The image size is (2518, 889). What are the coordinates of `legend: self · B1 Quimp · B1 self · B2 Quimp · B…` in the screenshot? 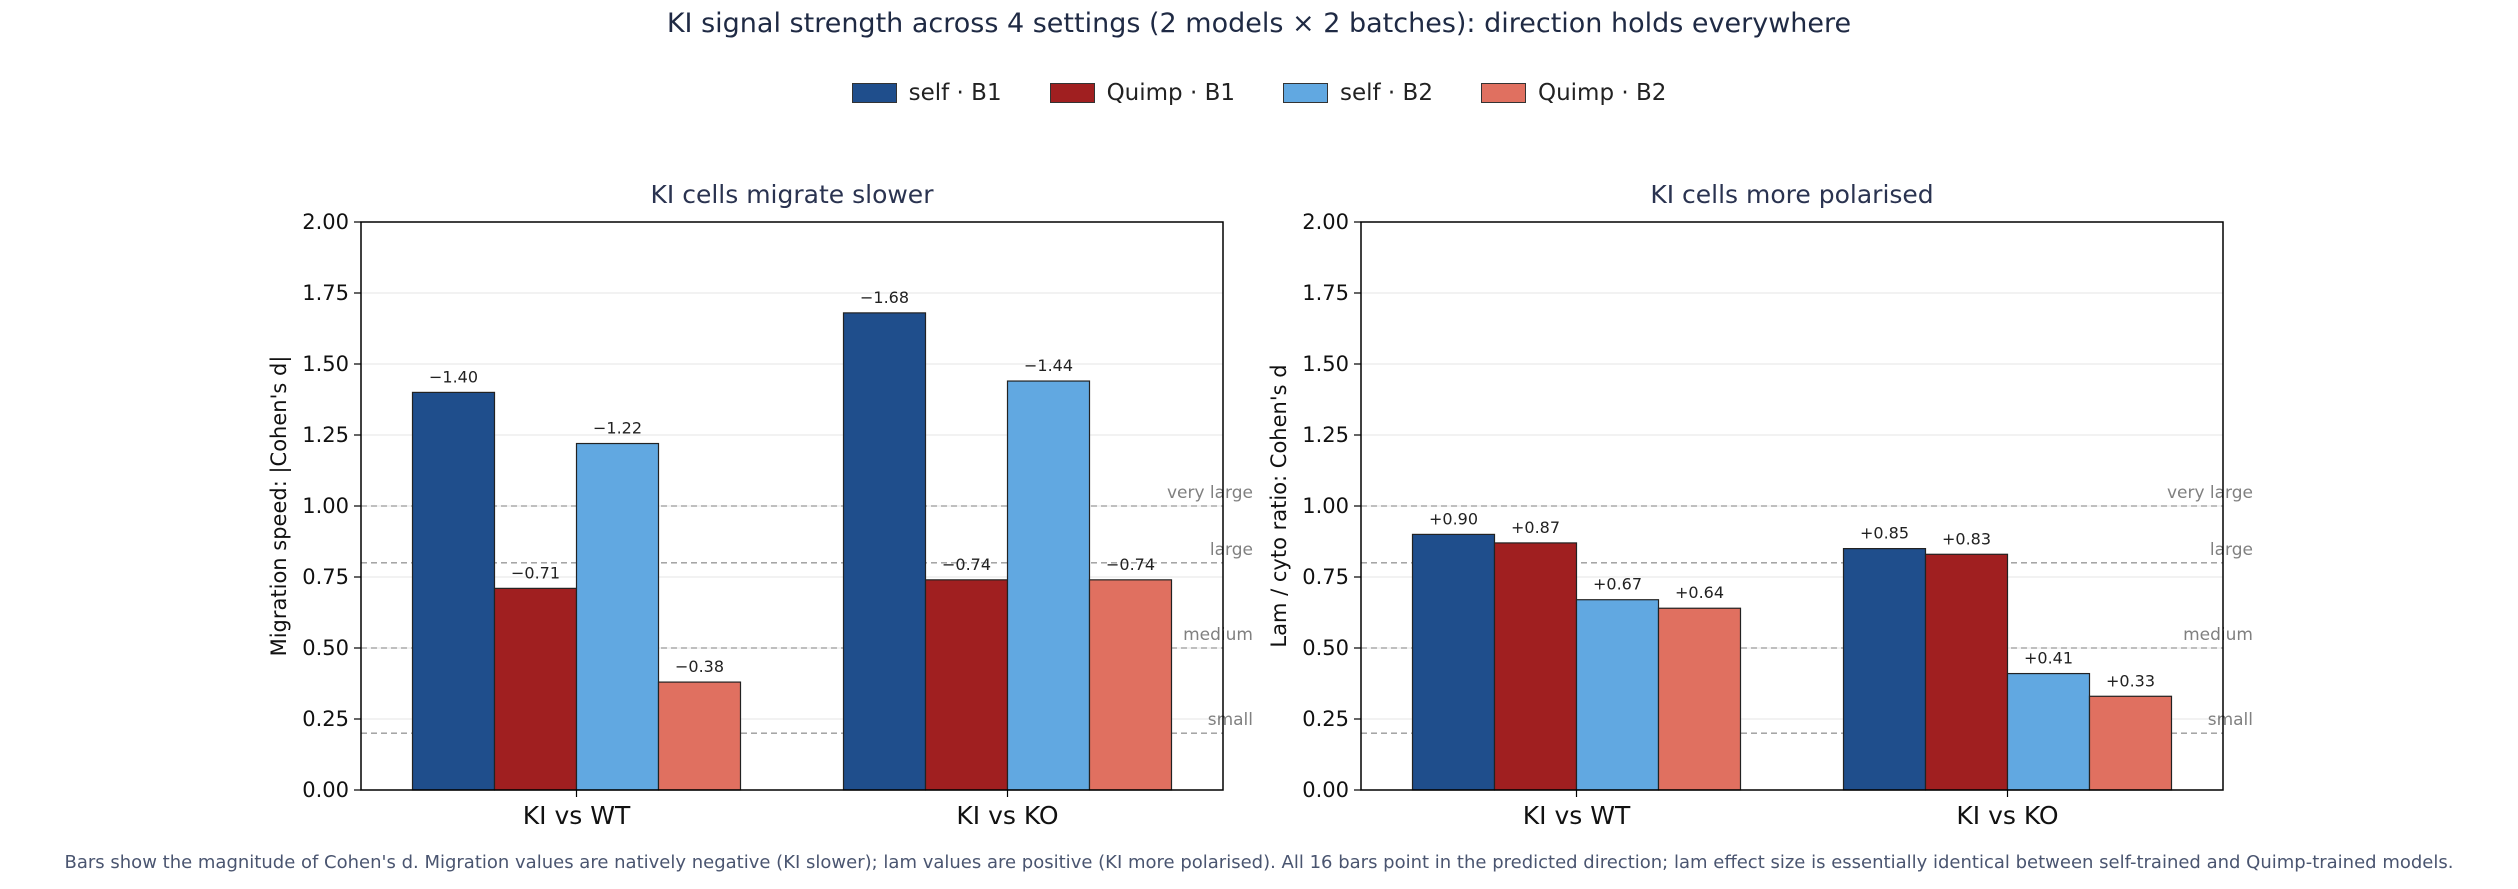 It's located at (1259, 93).